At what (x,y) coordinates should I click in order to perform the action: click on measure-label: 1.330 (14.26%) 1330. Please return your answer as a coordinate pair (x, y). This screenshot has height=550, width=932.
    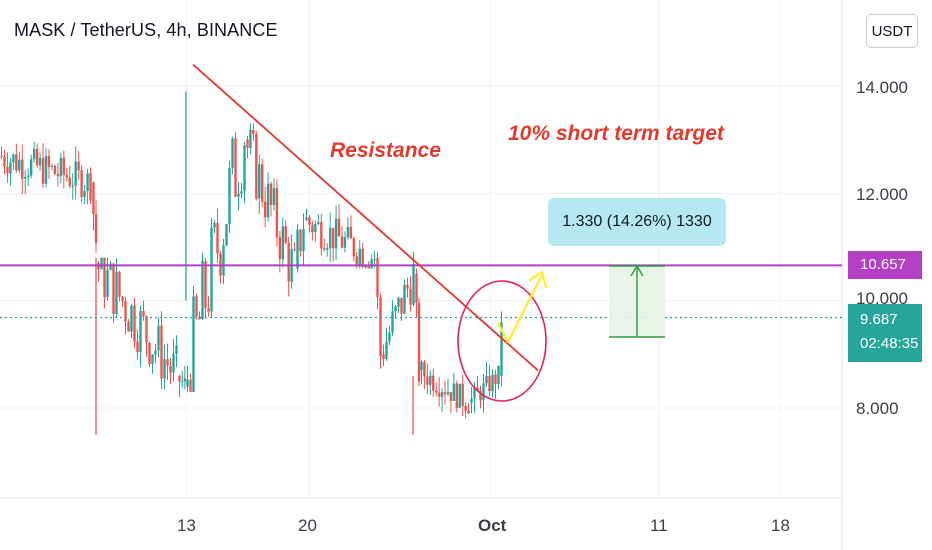
    Looking at the image, I should click on (637, 222).